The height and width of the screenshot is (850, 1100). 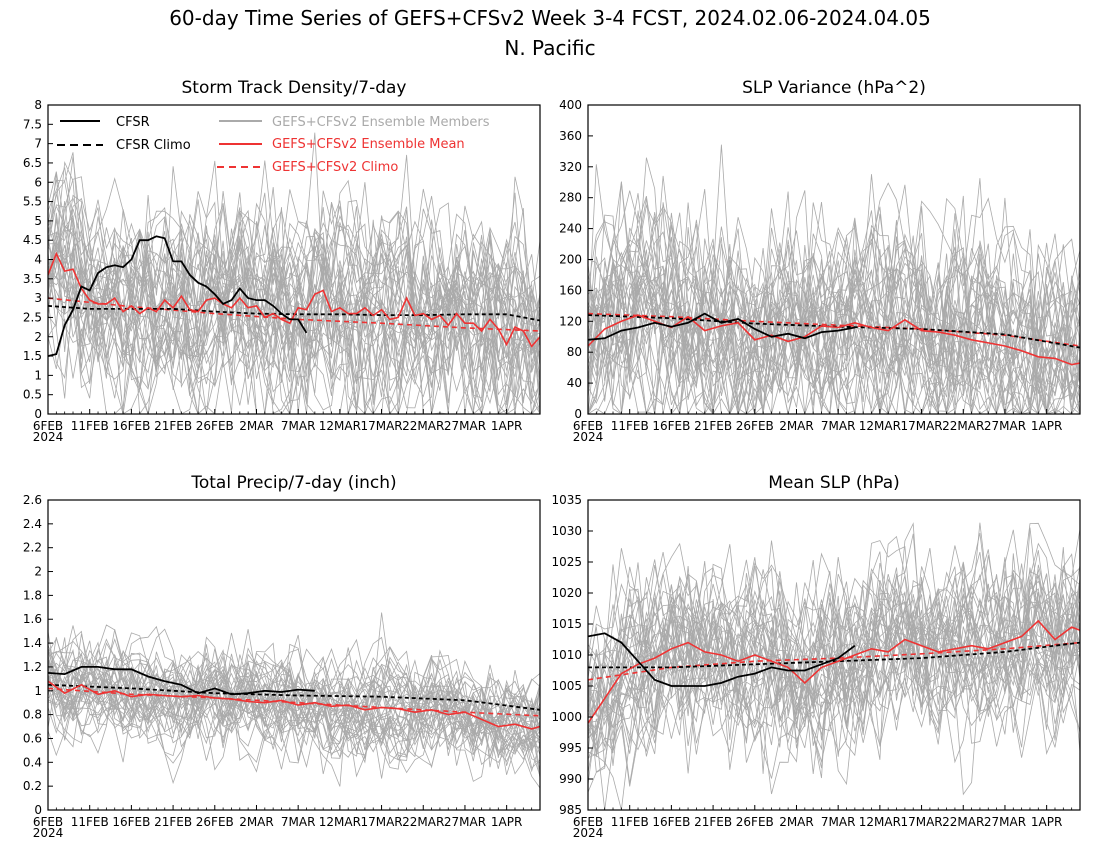 I want to click on y-tick-label: 3, so click(x=38, y=298).